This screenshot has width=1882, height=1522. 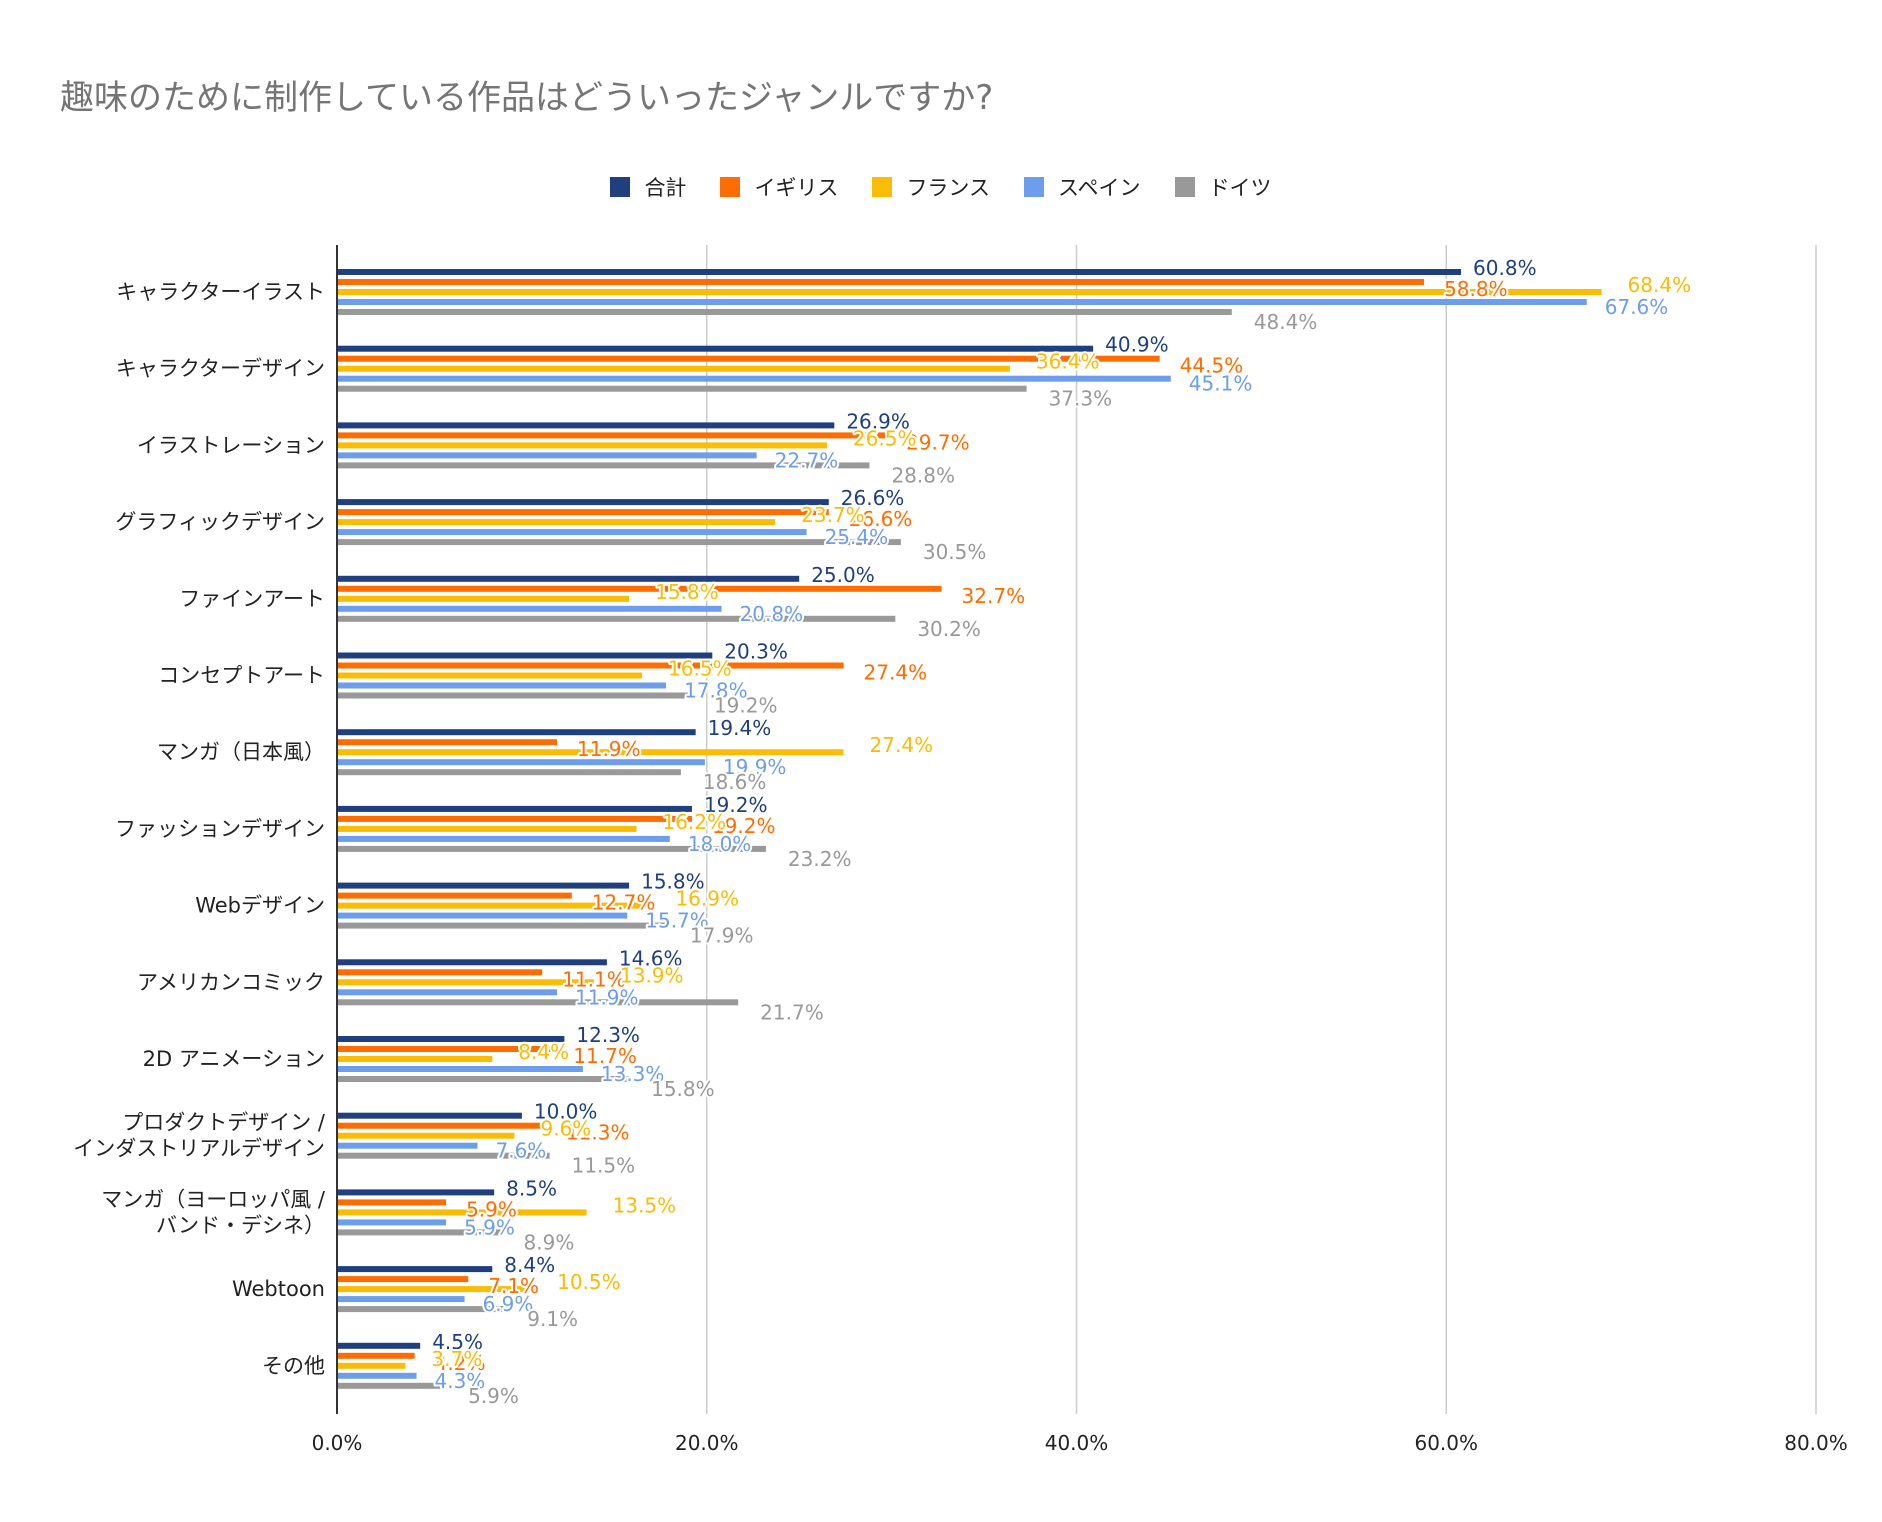 What do you see at coordinates (609, 749) in the screenshot?
I see `data-label: 11.9%` at bounding box center [609, 749].